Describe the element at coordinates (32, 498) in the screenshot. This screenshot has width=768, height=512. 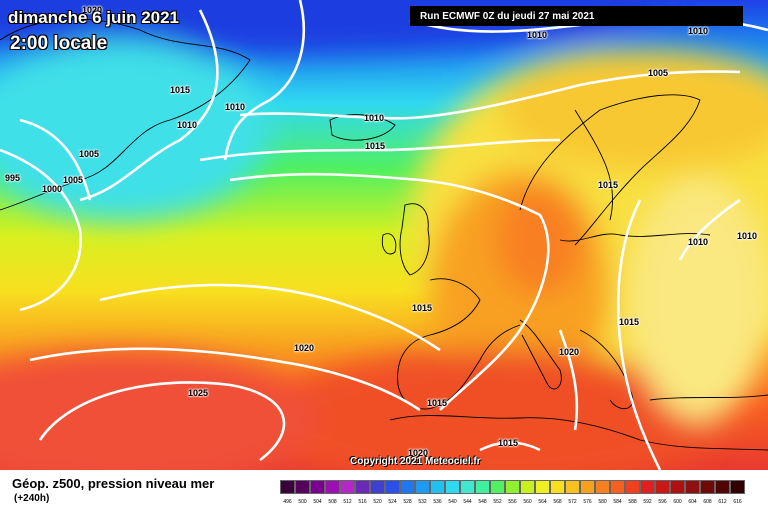
I see `legend-subtitle: (+240h)` at that location.